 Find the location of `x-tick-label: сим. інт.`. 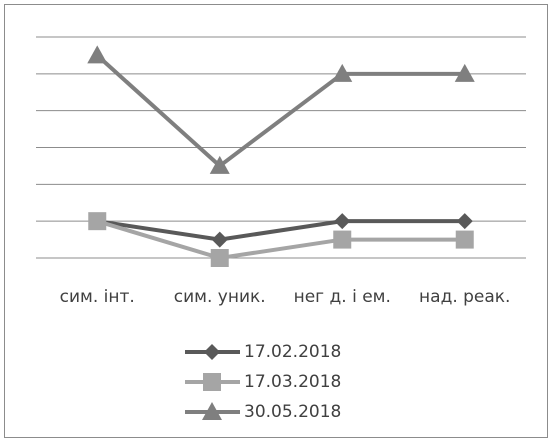

x-tick-label: сим. інт. is located at coordinates (97, 297).